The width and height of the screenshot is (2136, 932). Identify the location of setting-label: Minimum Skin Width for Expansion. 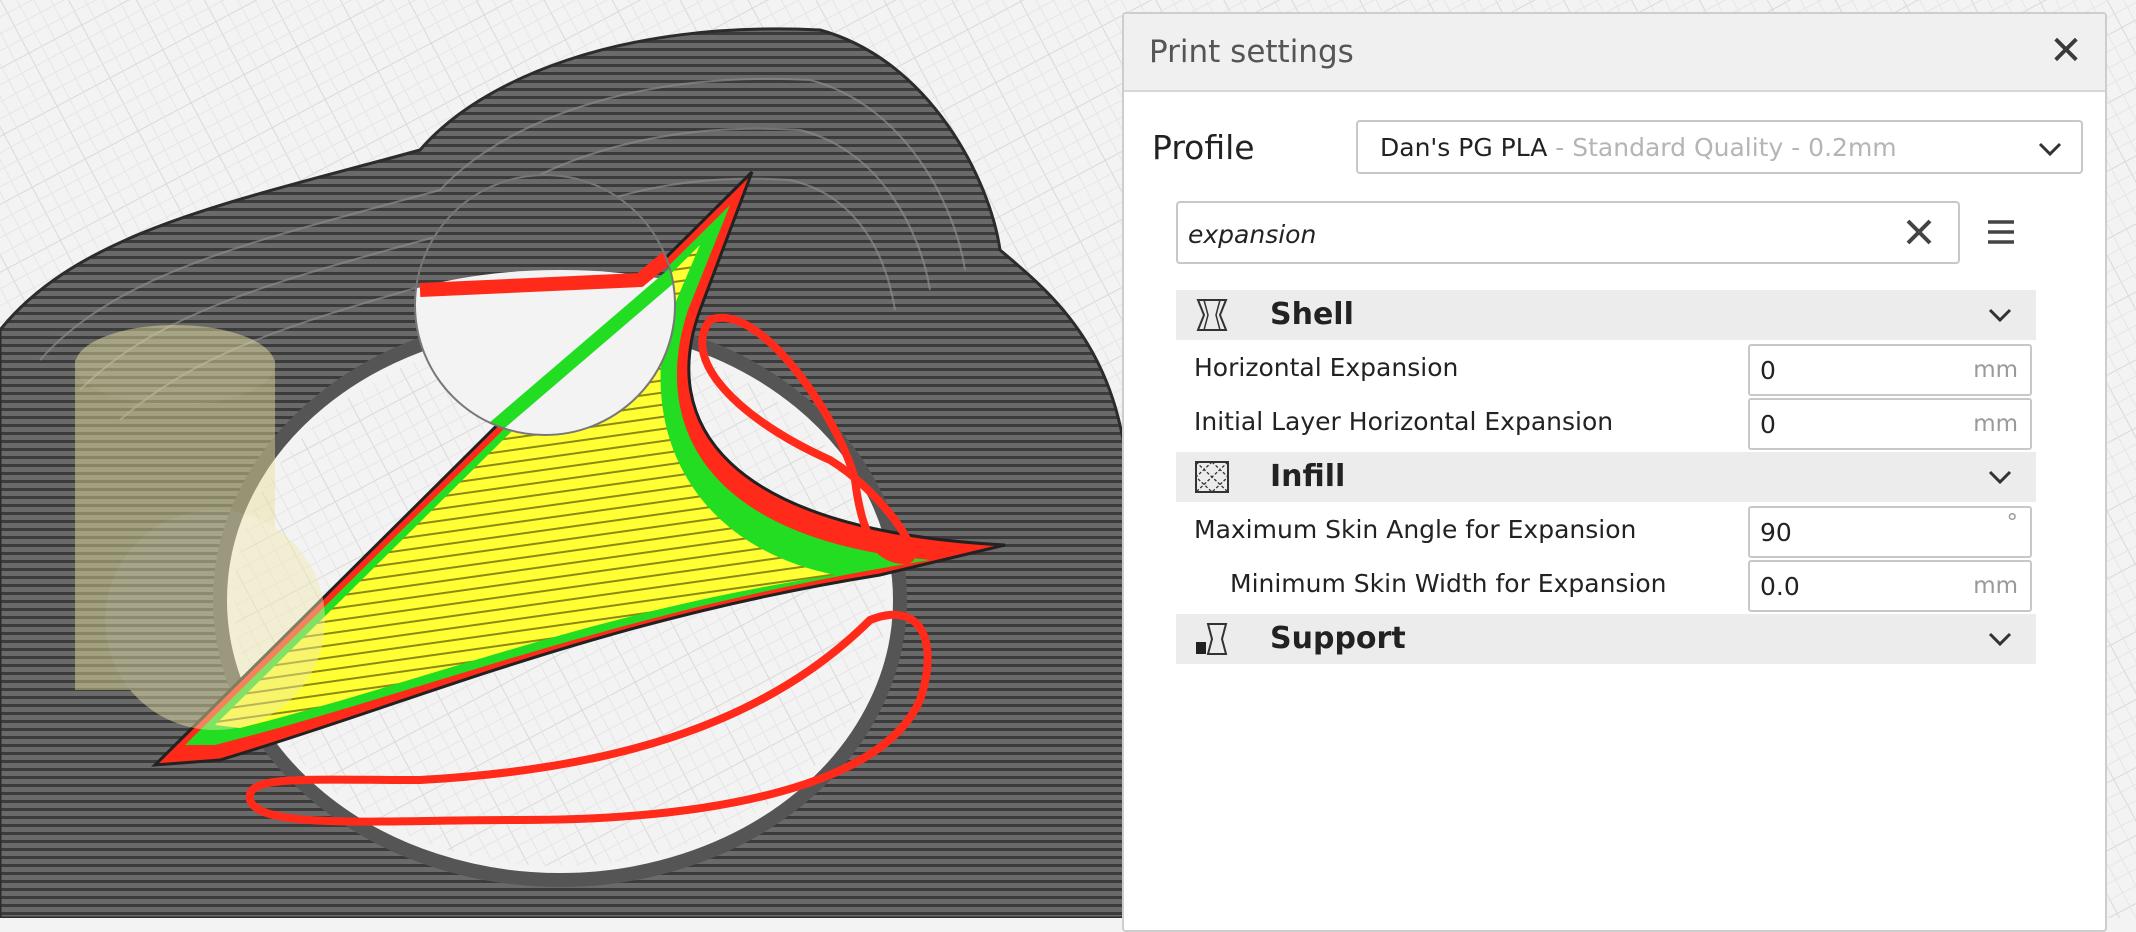
(1448, 583).